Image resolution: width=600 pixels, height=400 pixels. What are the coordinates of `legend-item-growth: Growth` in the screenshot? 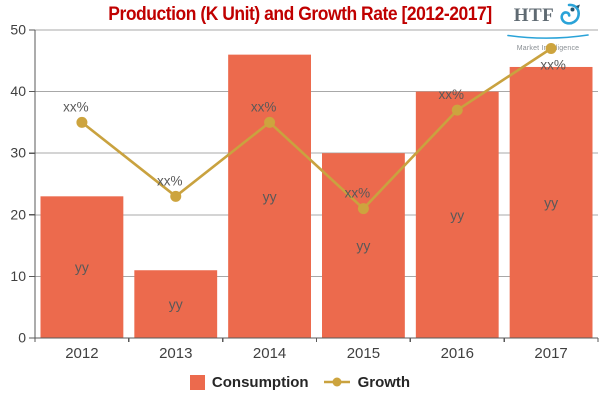 It's located at (367, 382).